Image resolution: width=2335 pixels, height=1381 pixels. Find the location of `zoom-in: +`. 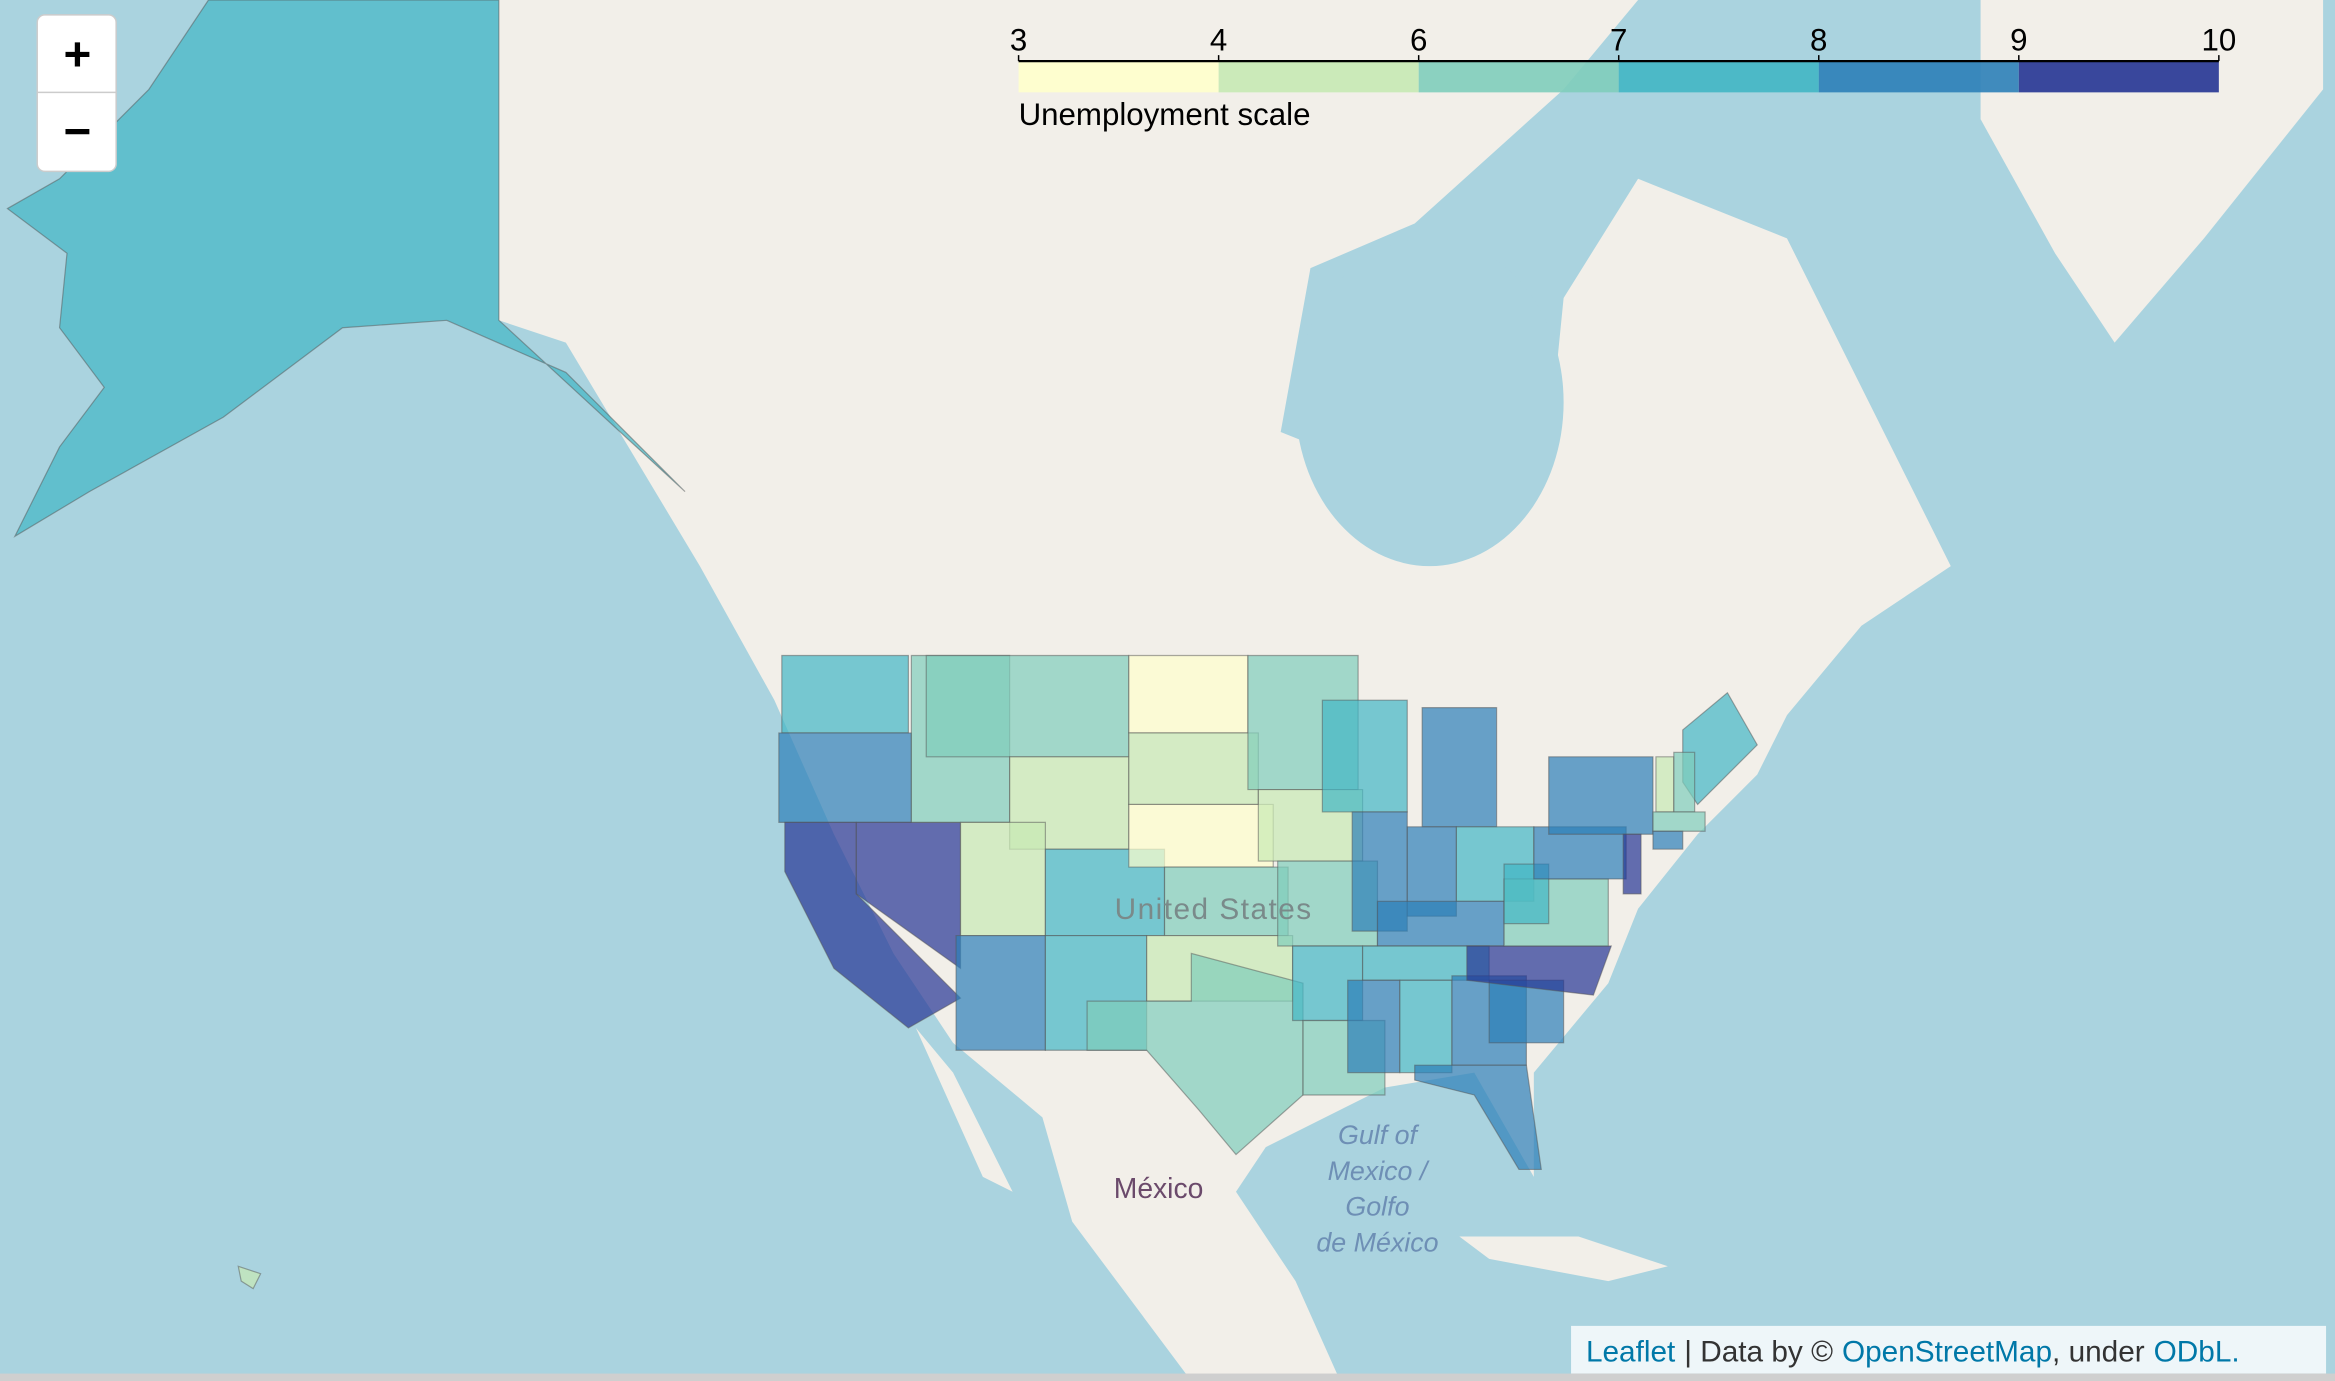

zoom-in: + is located at coordinates (78, 54).